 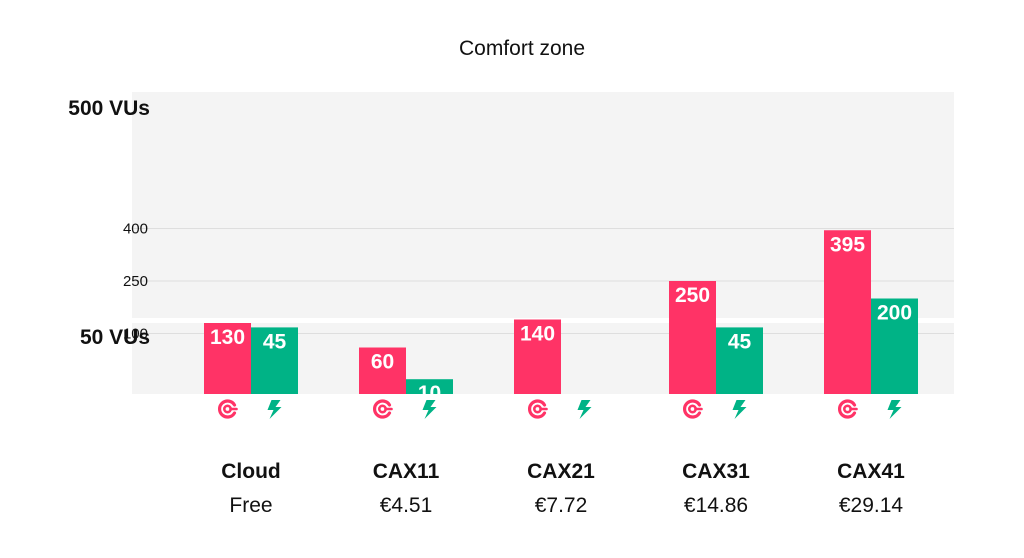 I want to click on y-tick-label: 400, so click(x=135, y=229).